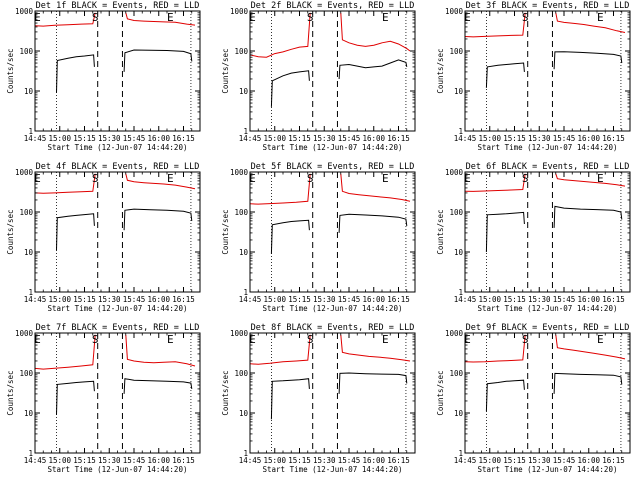 The height and width of the screenshot is (480, 640). What do you see at coordinates (333, 6) in the screenshot?
I see `panel-title: Det 2f BLACK = Events, RED = LLD` at bounding box center [333, 6].